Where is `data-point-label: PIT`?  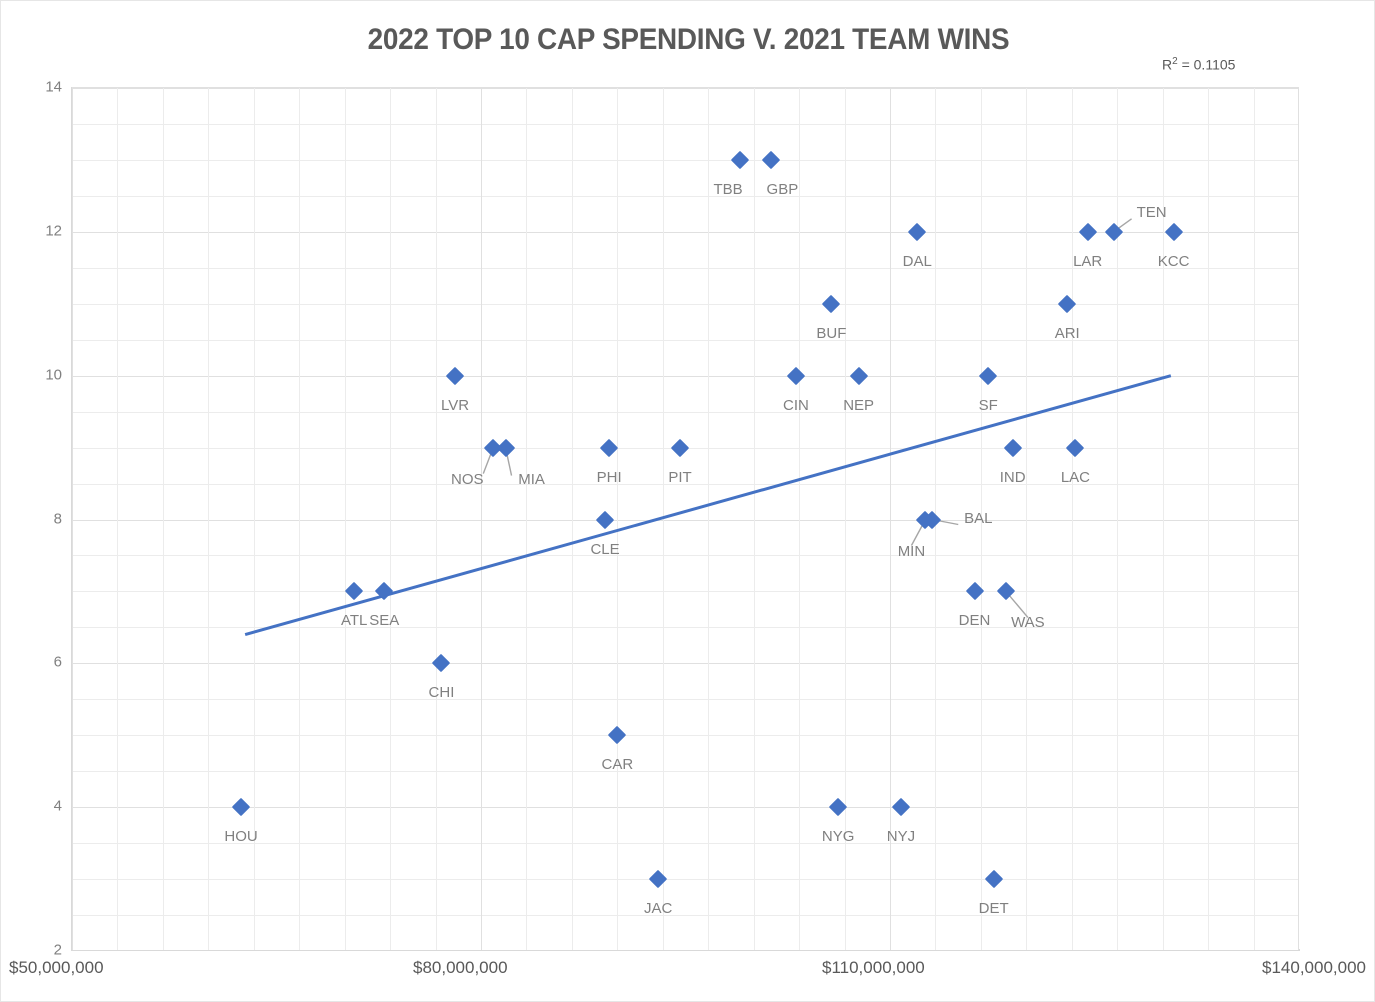 data-point-label: PIT is located at coordinates (680, 477).